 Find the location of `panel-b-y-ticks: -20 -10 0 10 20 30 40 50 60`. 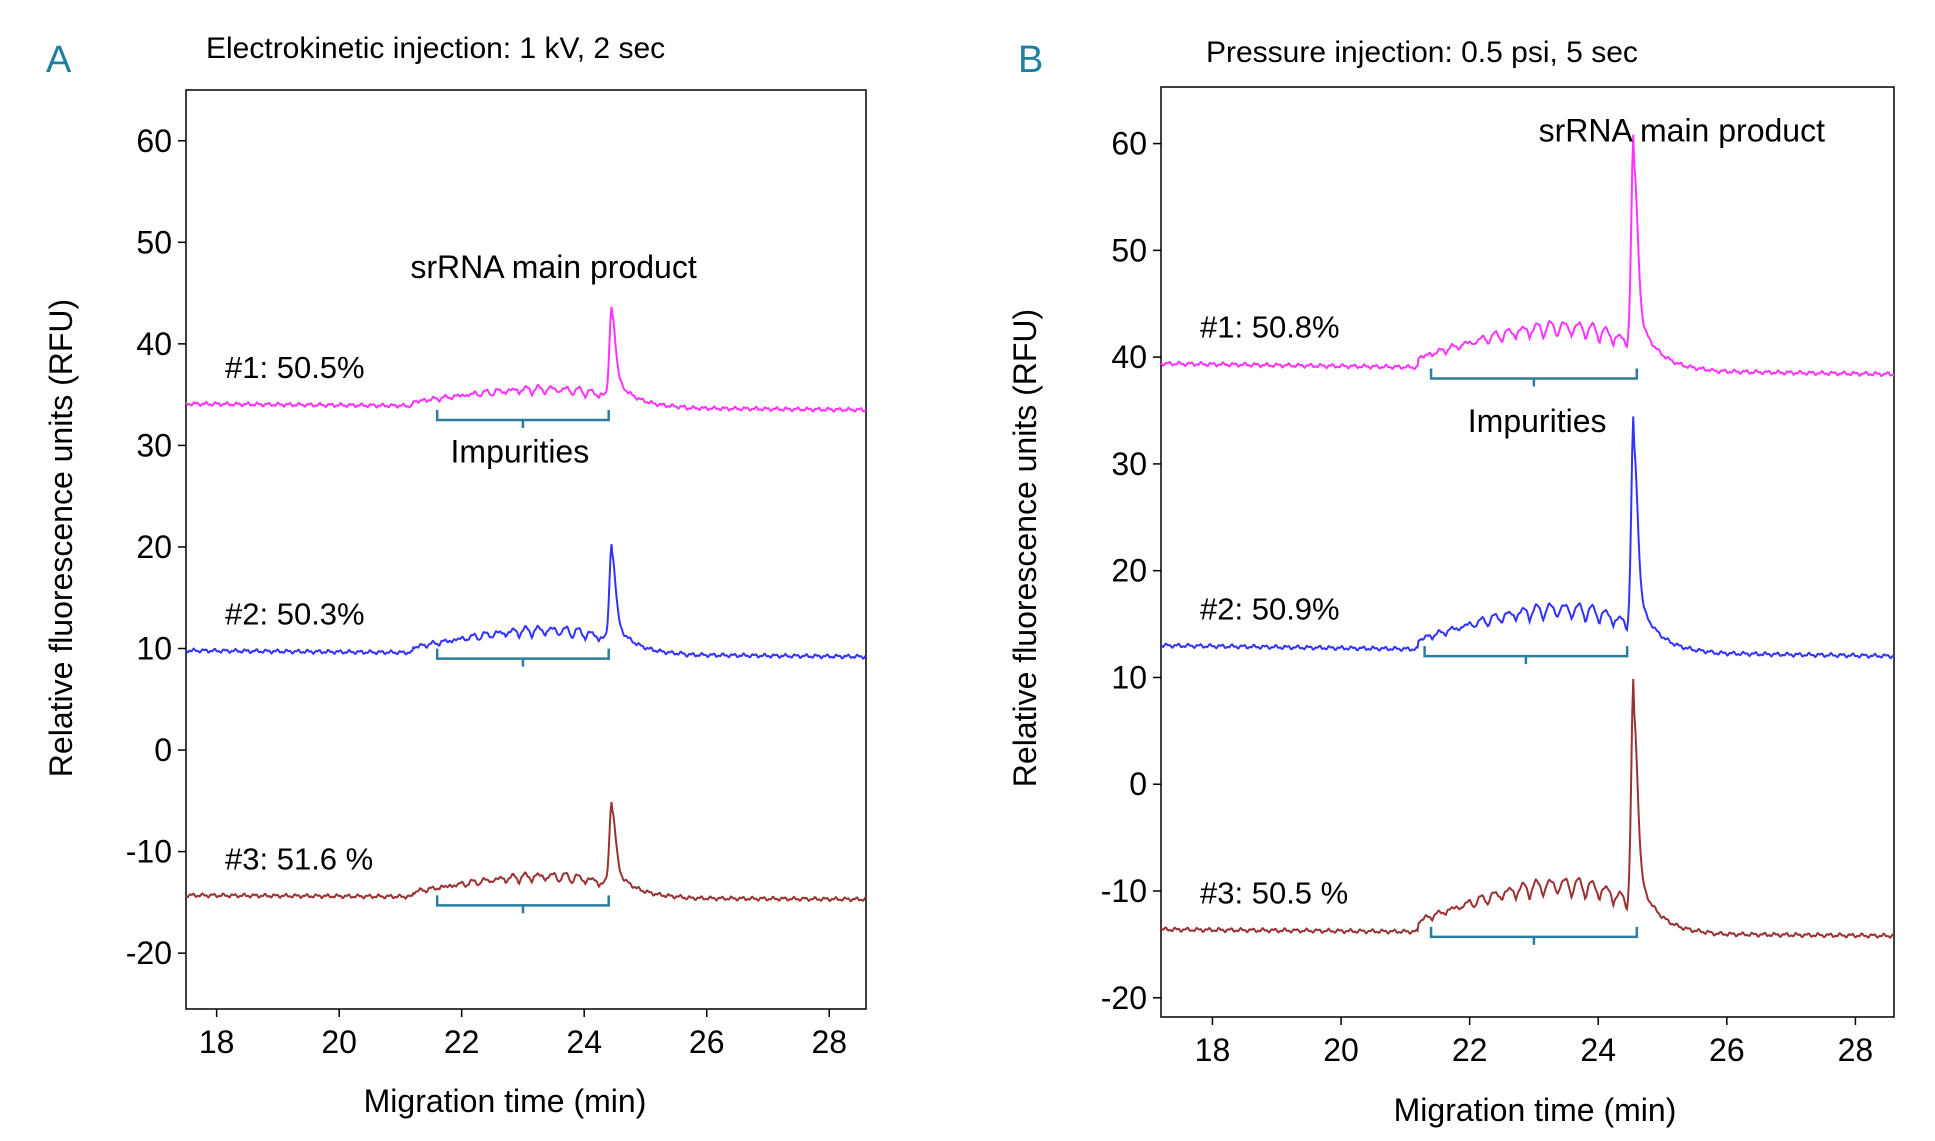

panel-b-y-ticks: -20 -10 0 10 20 30 40 50 60 is located at coordinates (1131, 571).